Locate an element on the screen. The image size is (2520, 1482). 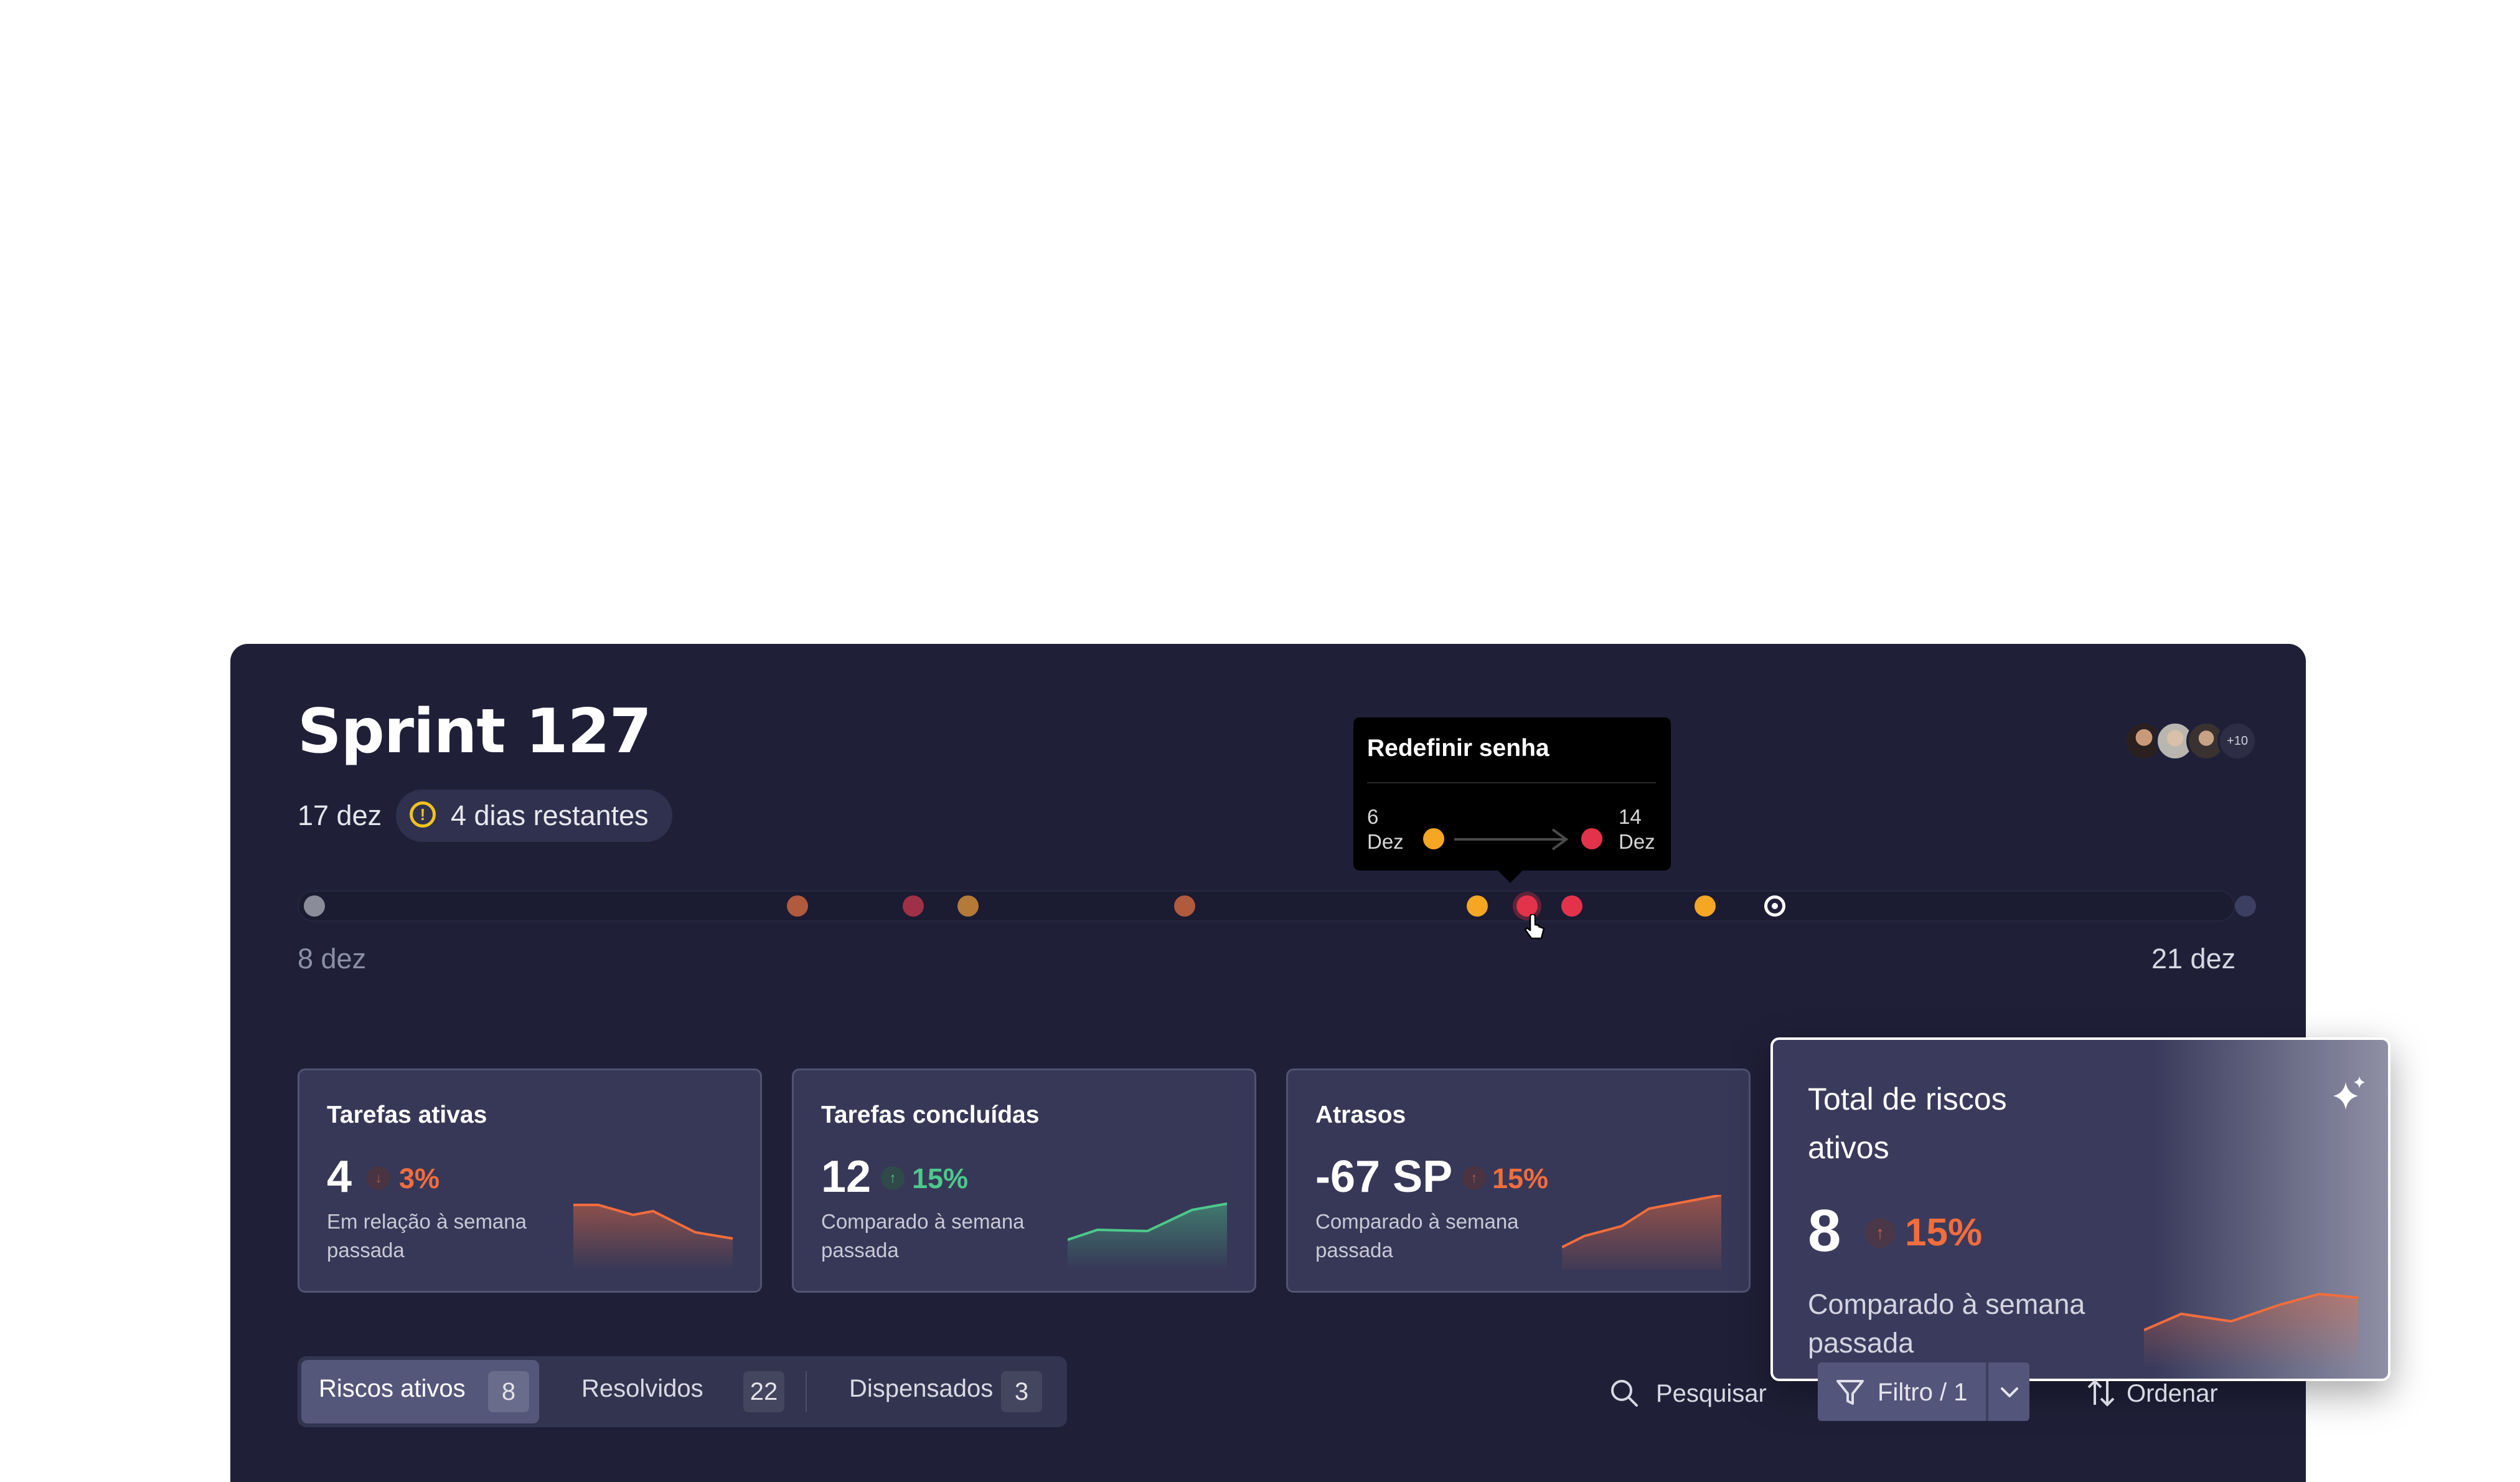
tooltip-title: Redefinir senha is located at coordinates (1458, 748).